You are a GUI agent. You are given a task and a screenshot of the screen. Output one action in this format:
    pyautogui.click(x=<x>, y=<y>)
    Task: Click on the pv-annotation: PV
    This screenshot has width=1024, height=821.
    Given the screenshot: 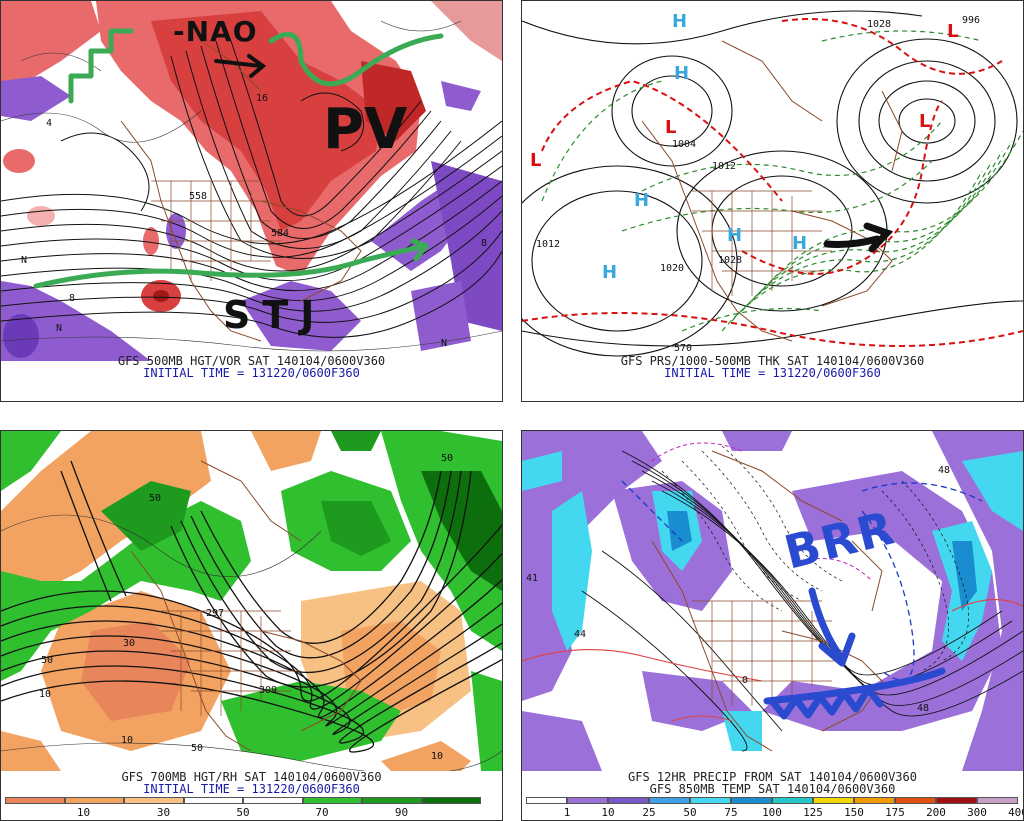 What is the action you would take?
    pyautogui.click(x=365, y=129)
    